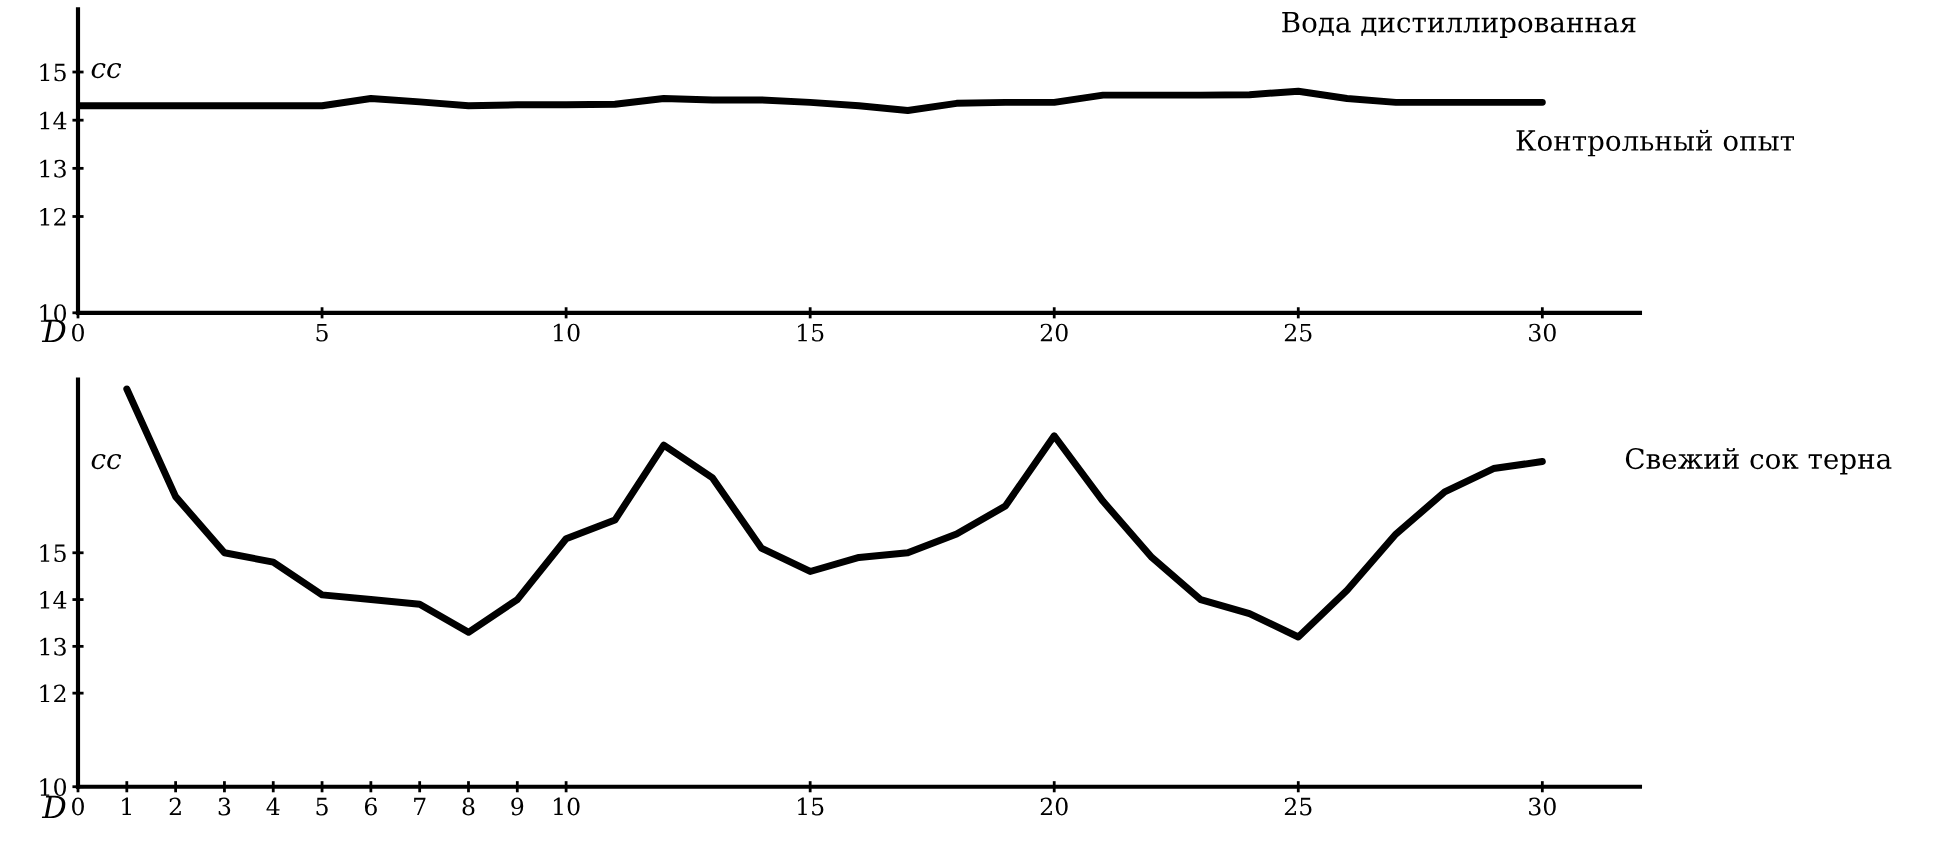 This screenshot has width=1950, height=857. What do you see at coordinates (517, 806) in the screenshot?
I see `x-tick-label: 9` at bounding box center [517, 806].